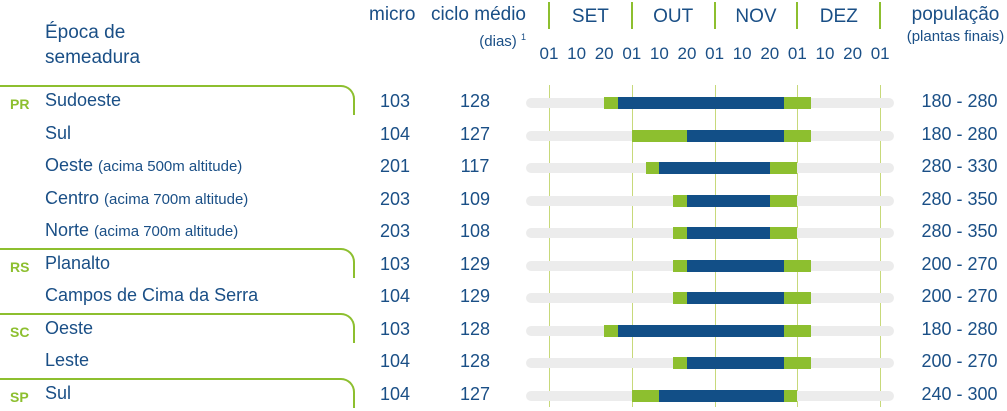  I want to click on region-label: Oeste (acima 500m altitude), so click(143, 165).